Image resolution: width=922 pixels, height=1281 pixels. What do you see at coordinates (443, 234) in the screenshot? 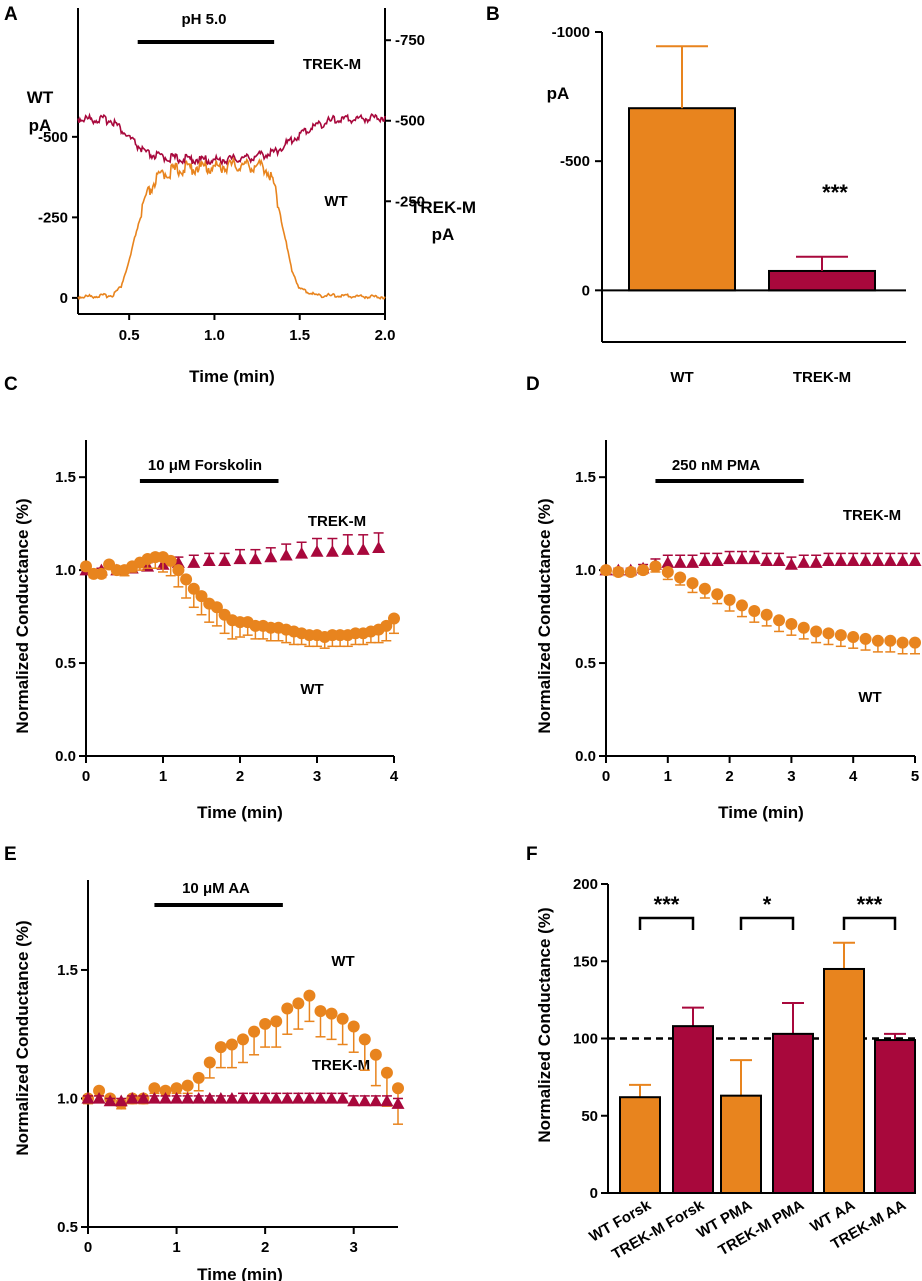
I see `panel-a-right-label-2: pA` at bounding box center [443, 234].